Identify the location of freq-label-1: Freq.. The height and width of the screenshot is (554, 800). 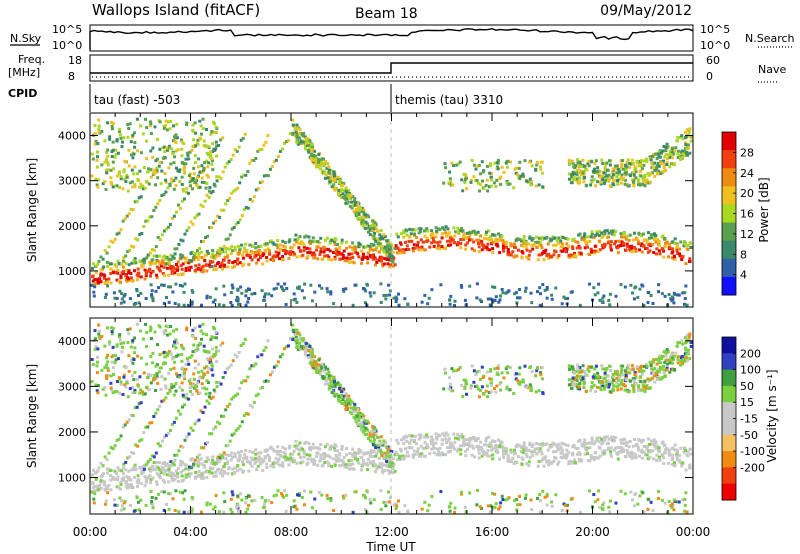
(31, 59).